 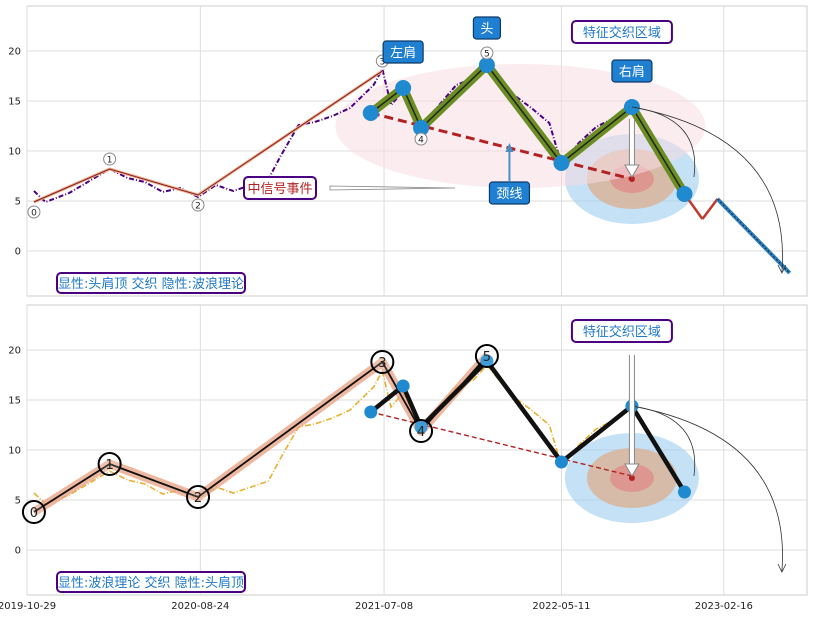 I want to click on event-arrow, so click(x=392, y=188).